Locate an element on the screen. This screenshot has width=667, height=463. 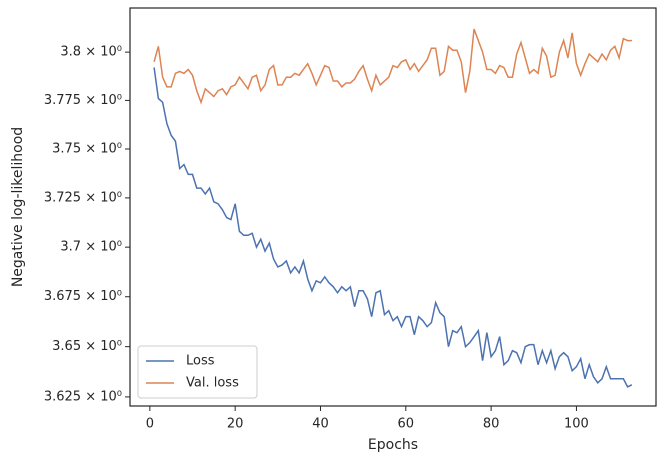
x-tick-label: 20 is located at coordinates (235, 424).